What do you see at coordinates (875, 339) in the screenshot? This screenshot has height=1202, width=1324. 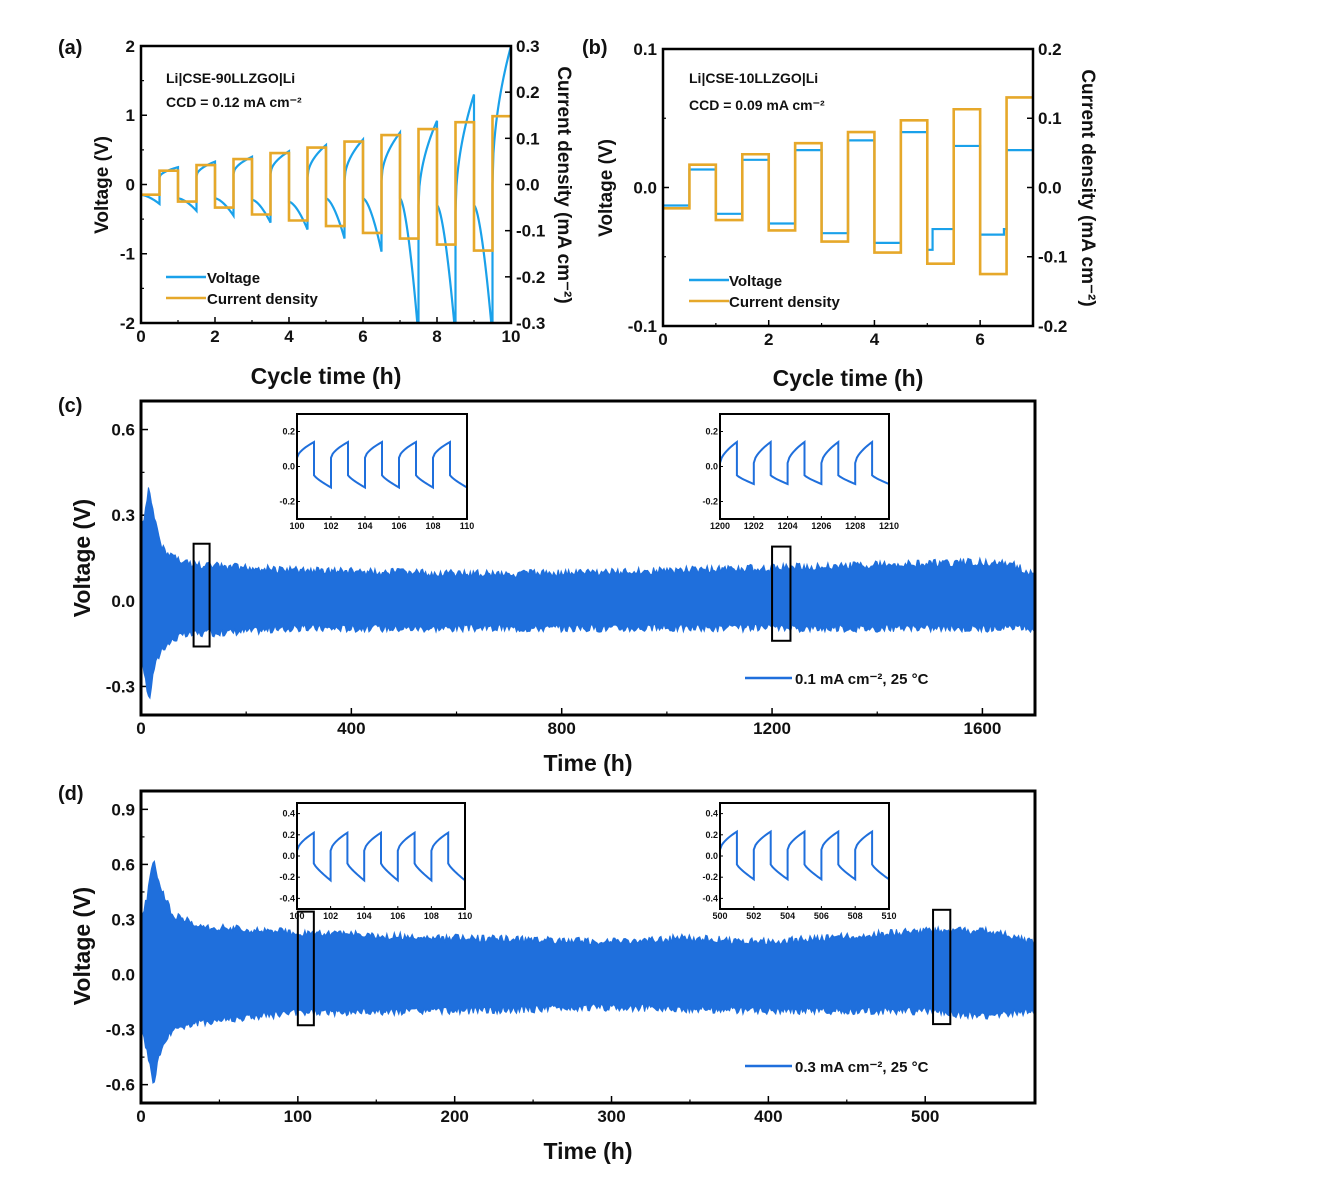 I see `x-tick-label: 4` at bounding box center [875, 339].